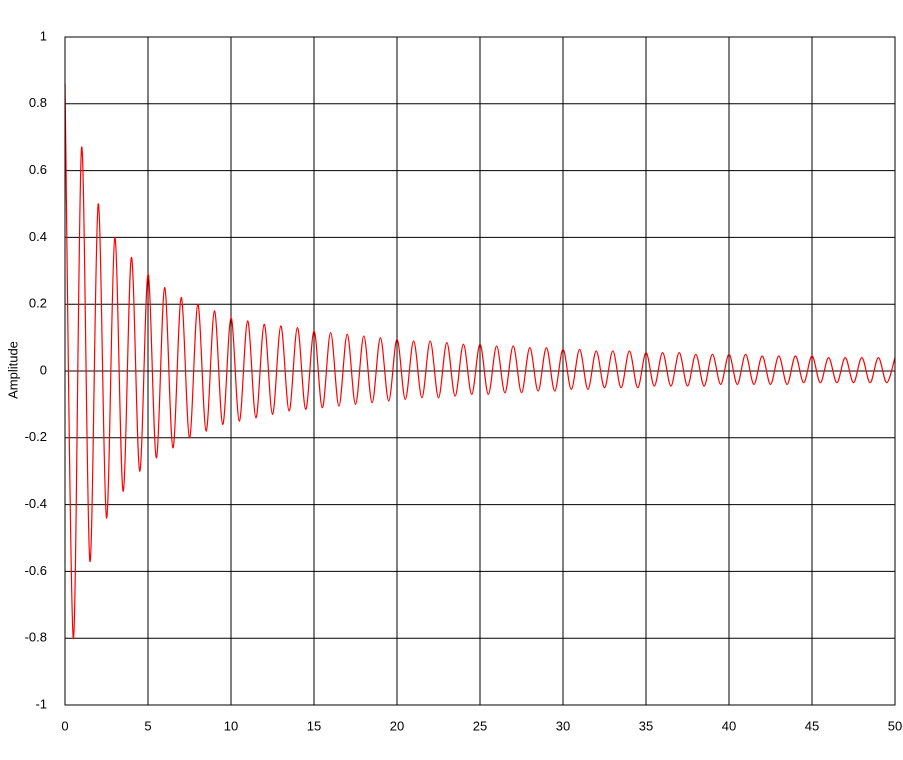  Describe the element at coordinates (397, 725) in the screenshot. I see `x-tick-label: 20` at that location.